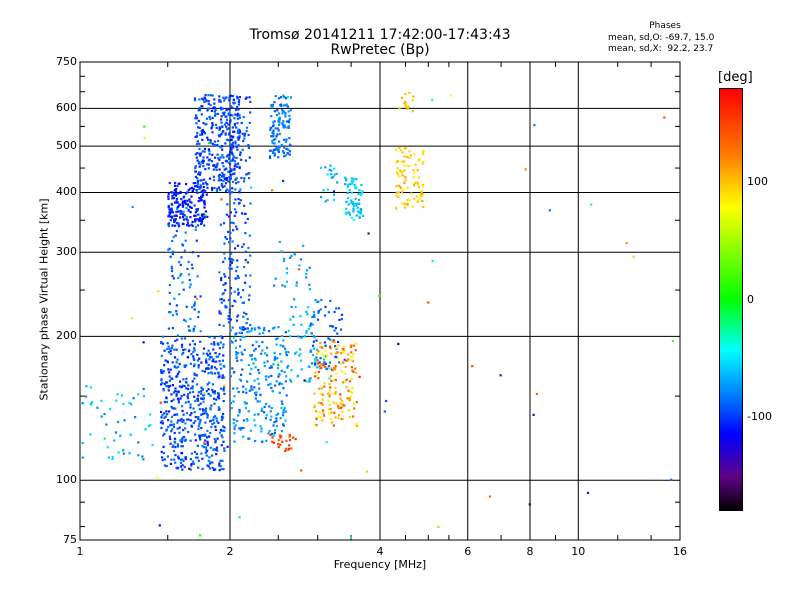  I want to click on y-tick-label: 75, so click(70, 539).